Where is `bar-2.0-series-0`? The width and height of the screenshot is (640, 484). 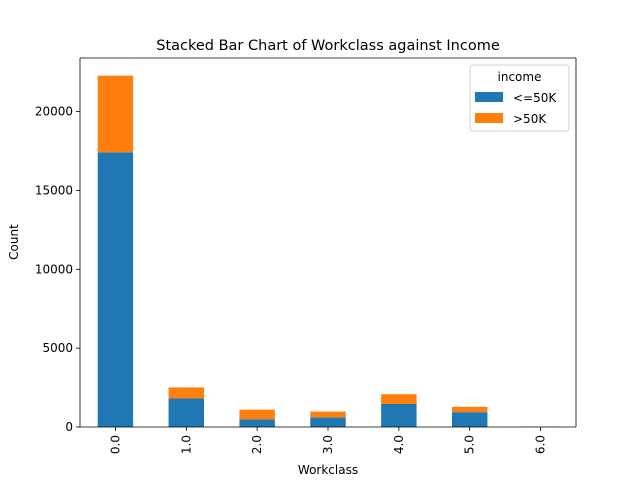
bar-2.0-series-0 is located at coordinates (256, 423).